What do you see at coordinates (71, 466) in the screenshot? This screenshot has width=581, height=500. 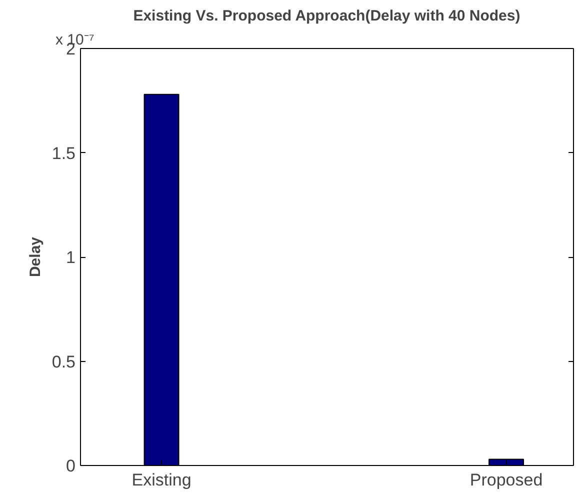 I see `y-tick-label: 0` at bounding box center [71, 466].